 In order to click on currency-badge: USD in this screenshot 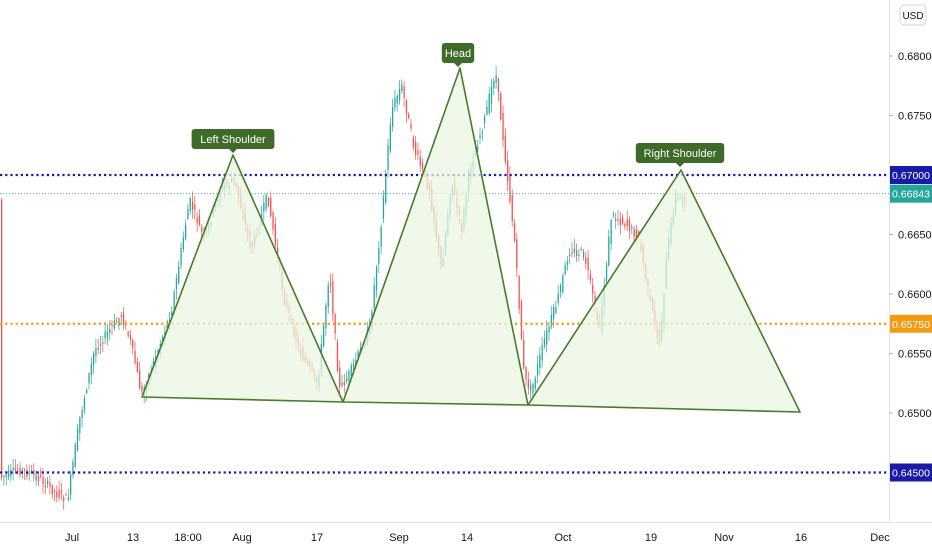, I will do `click(913, 15)`.